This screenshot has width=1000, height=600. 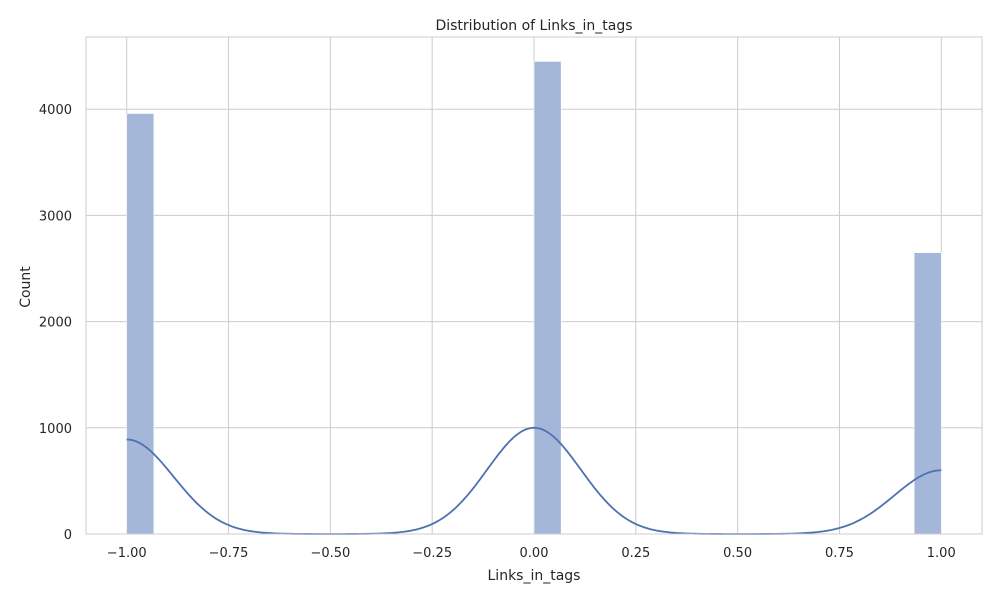 I want to click on x-axis-label: Links_in_tags, so click(x=534, y=576).